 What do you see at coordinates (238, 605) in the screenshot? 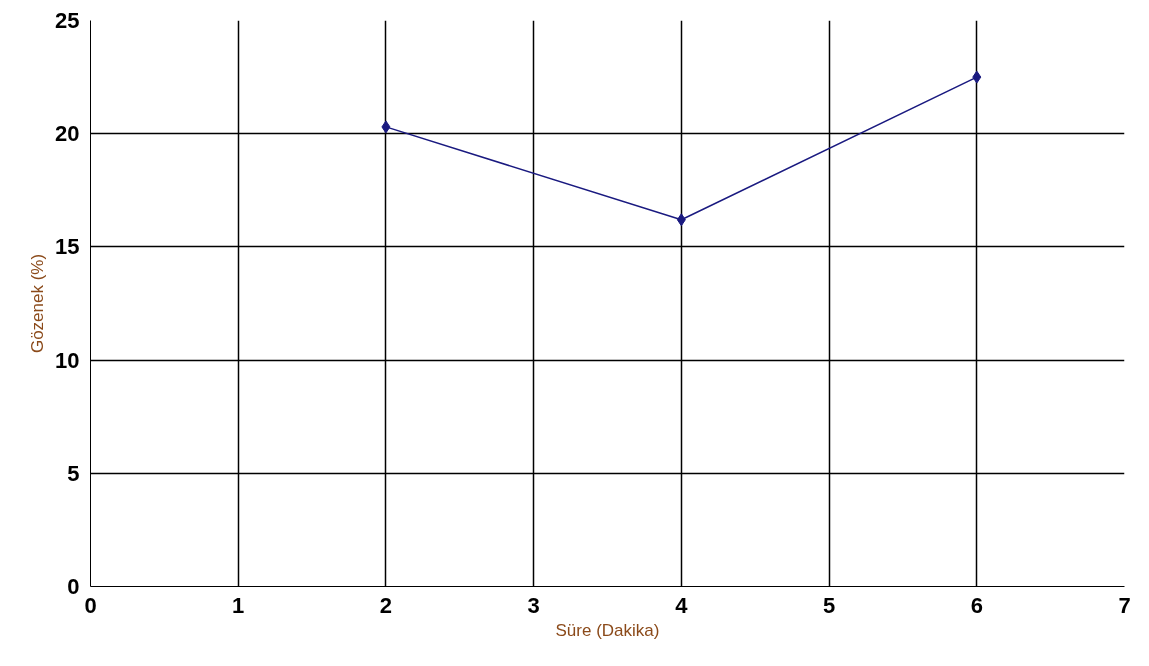
I see `x-tick-label: 1` at bounding box center [238, 605].